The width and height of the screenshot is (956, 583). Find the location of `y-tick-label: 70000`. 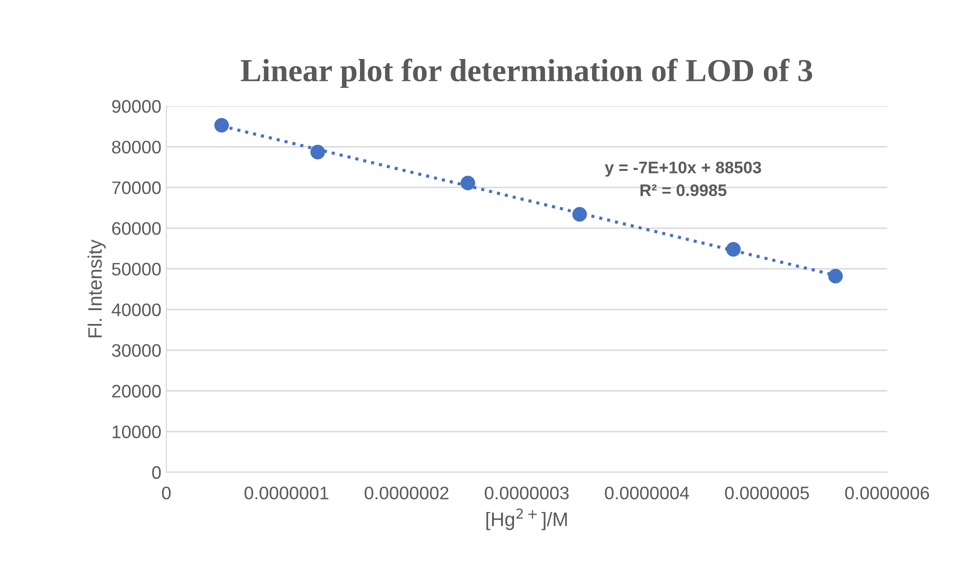

y-tick-label: 70000 is located at coordinates (136, 187).